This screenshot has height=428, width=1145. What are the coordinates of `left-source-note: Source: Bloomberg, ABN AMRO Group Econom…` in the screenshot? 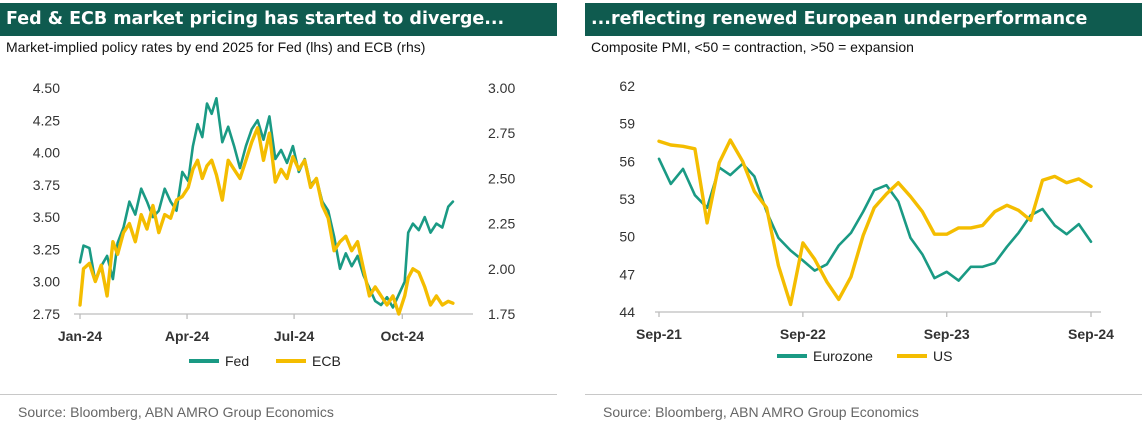 It's located at (176, 412).